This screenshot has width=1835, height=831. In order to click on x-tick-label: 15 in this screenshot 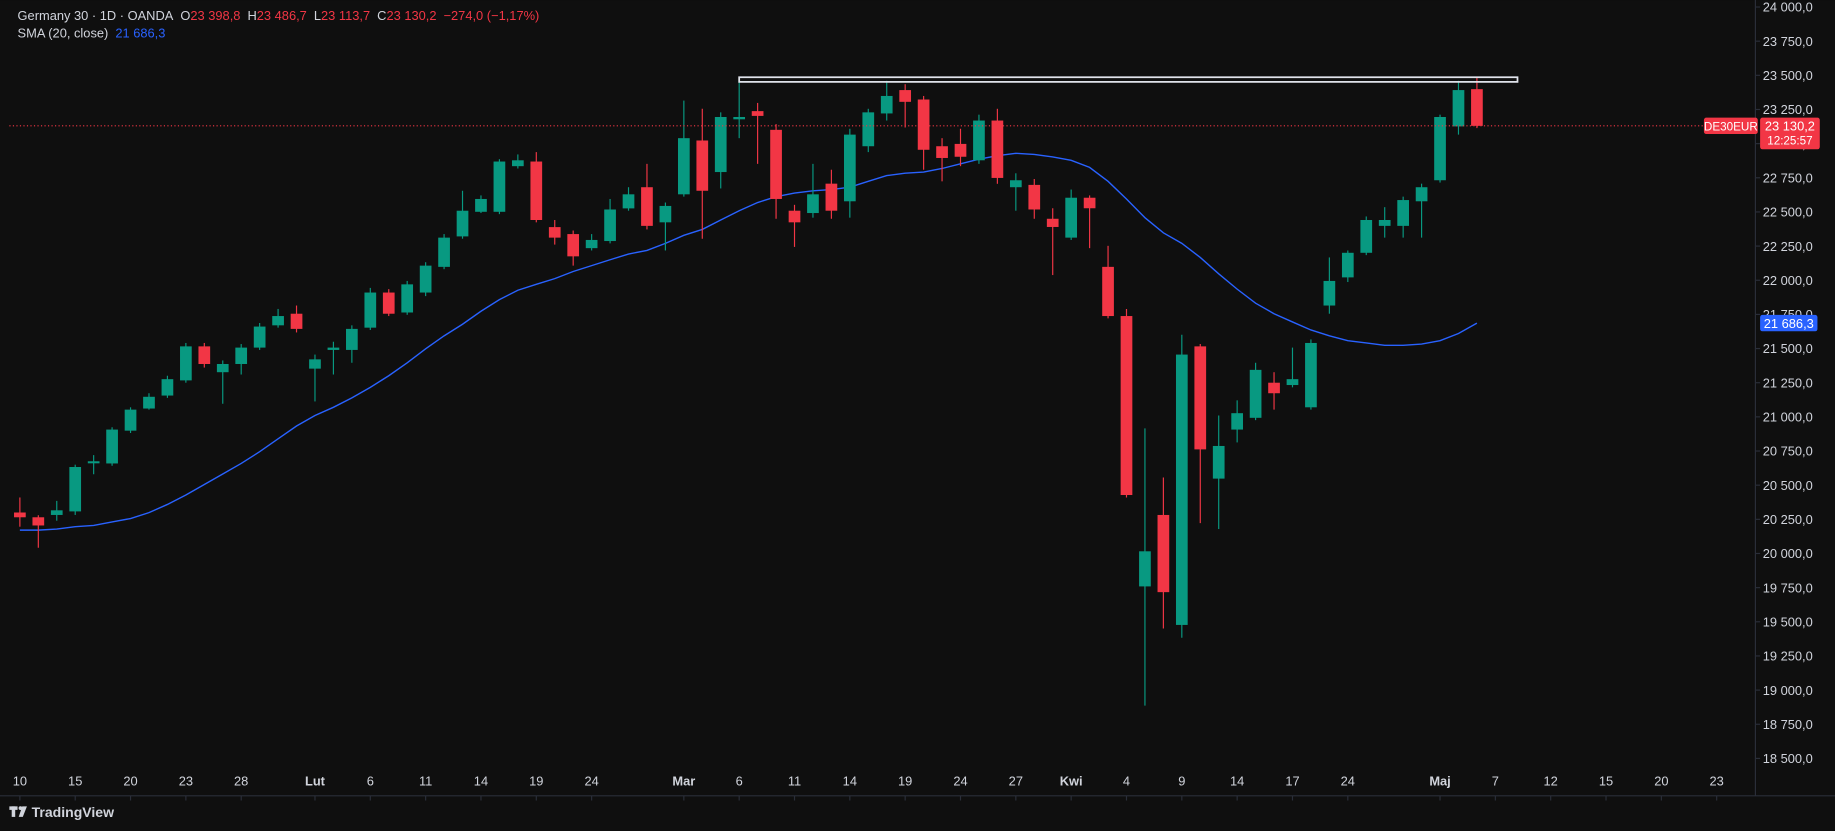, I will do `click(75, 780)`.